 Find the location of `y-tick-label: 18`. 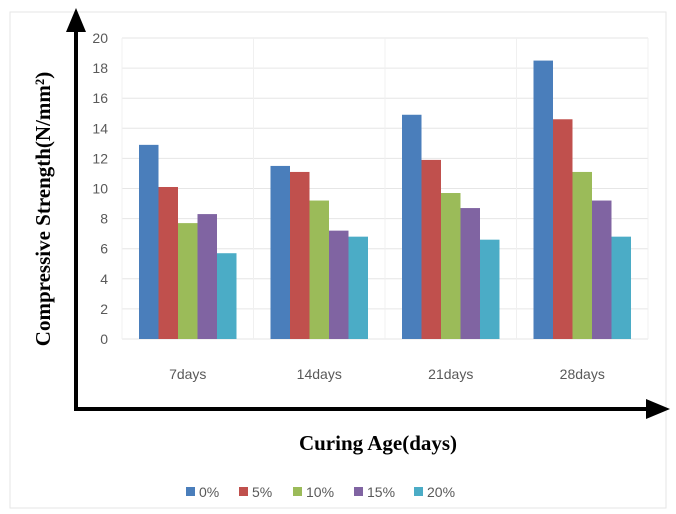

y-tick-label: 18 is located at coordinates (100, 68).